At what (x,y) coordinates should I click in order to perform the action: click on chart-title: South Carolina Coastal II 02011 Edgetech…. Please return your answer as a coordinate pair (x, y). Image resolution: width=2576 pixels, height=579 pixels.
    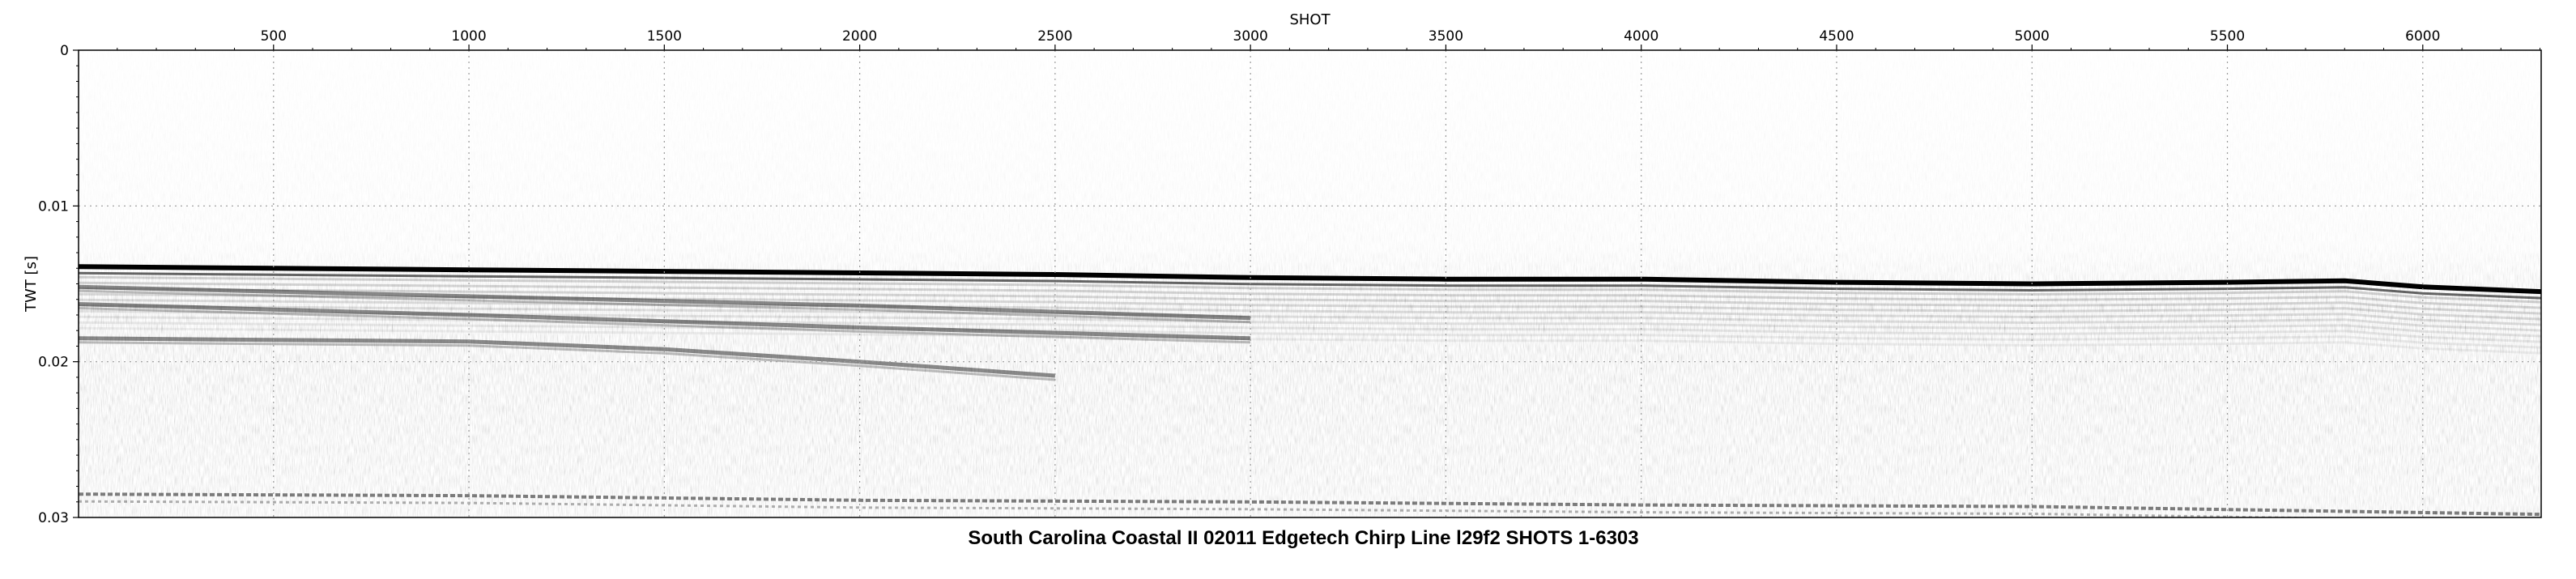
    Looking at the image, I should click on (1303, 538).